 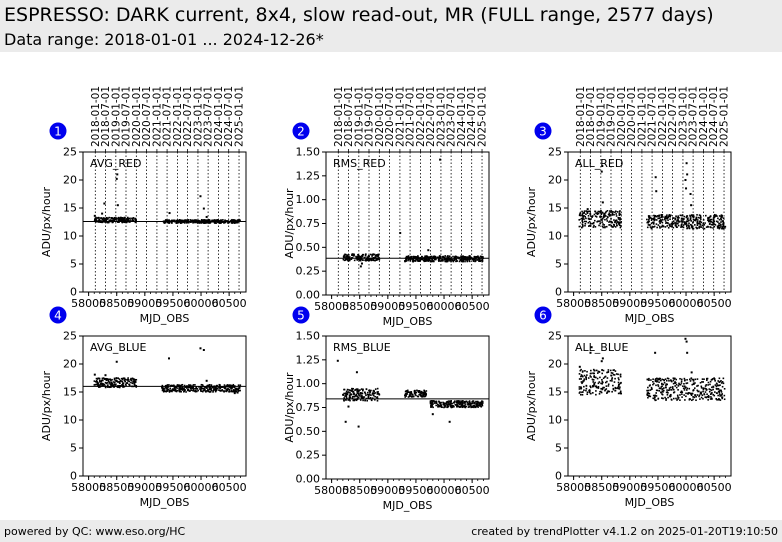 I want to click on x-tick-label: 58000, so click(x=88, y=303).